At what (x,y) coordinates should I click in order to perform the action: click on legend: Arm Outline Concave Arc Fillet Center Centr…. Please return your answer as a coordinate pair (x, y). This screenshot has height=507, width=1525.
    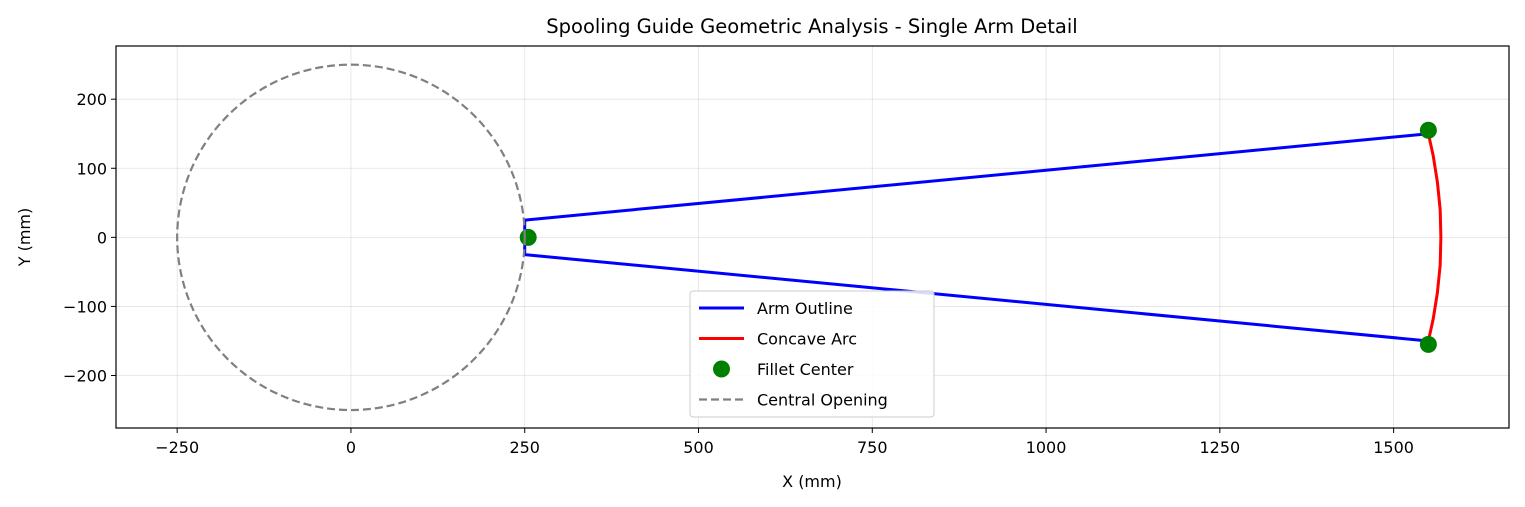
    Looking at the image, I should click on (812, 354).